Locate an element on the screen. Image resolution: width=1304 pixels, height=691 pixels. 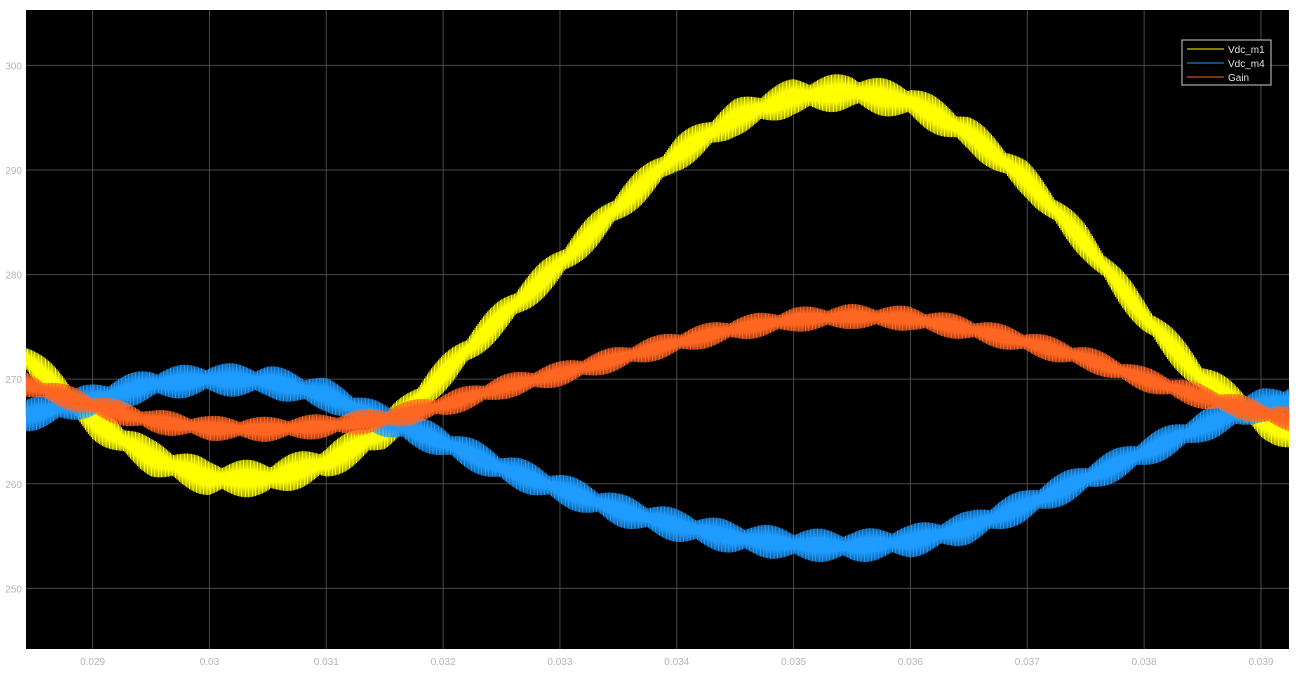
x-tick-label: 0.031 is located at coordinates (326, 662).